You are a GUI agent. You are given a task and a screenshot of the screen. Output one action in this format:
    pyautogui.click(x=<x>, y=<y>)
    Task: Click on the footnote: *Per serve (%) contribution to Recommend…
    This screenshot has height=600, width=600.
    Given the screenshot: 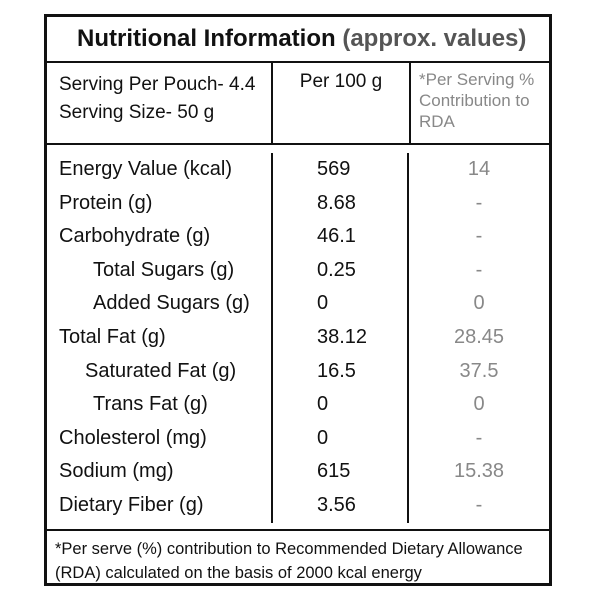 What is the action you would take?
    pyautogui.click(x=289, y=560)
    